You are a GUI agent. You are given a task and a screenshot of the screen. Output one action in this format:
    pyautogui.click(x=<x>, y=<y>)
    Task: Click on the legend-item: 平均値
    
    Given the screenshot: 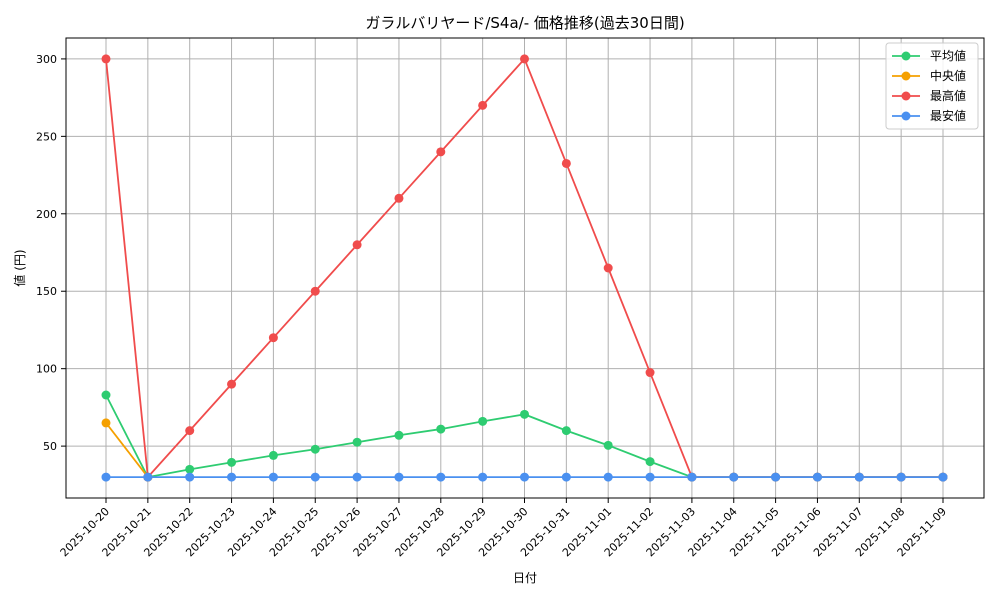 What is the action you would take?
    pyautogui.click(x=929, y=55)
    